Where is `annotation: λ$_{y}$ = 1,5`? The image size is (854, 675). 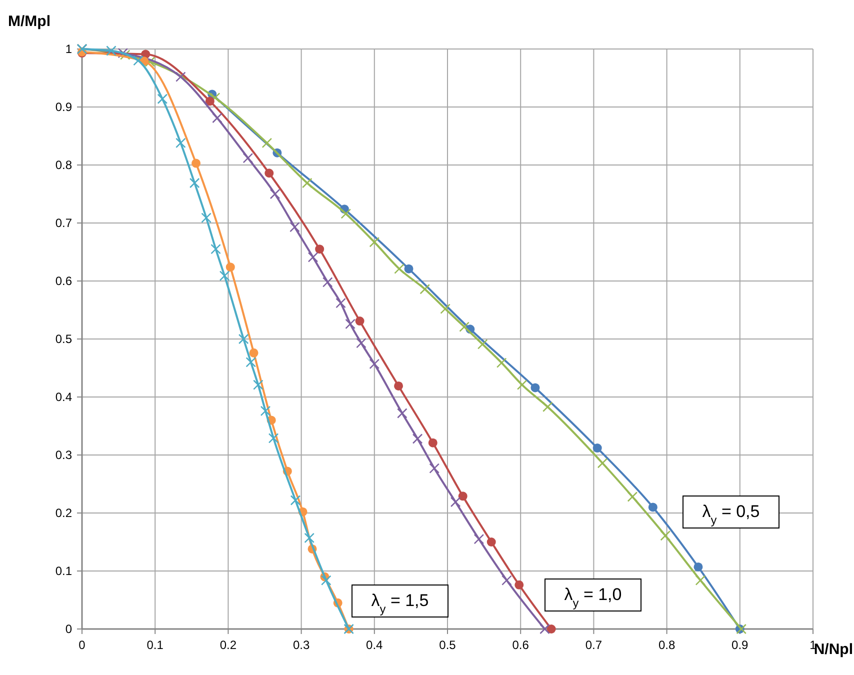
annotation: λ$_{y}$ = 1,5 is located at coordinates (400, 603).